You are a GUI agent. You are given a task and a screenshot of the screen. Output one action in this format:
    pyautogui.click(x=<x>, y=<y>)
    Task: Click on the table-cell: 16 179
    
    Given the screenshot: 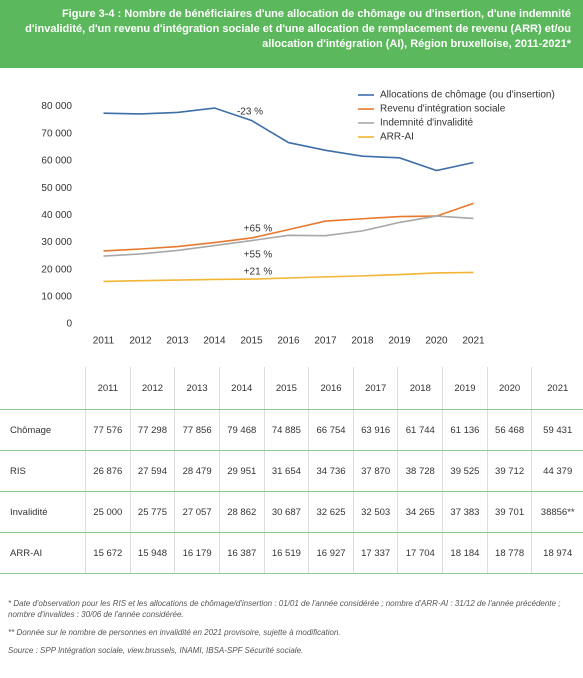 What is the action you would take?
    pyautogui.click(x=197, y=553)
    